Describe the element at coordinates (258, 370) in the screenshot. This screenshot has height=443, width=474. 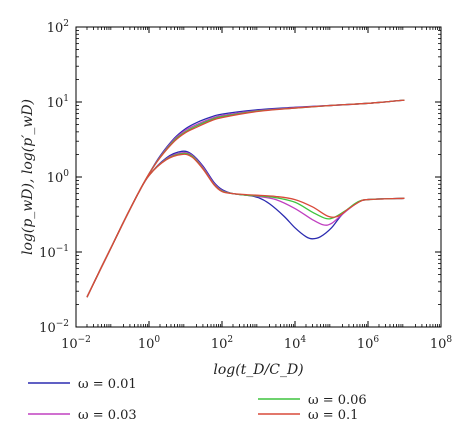
I see `x-axis-label: log(t_D/C_D)` at that location.